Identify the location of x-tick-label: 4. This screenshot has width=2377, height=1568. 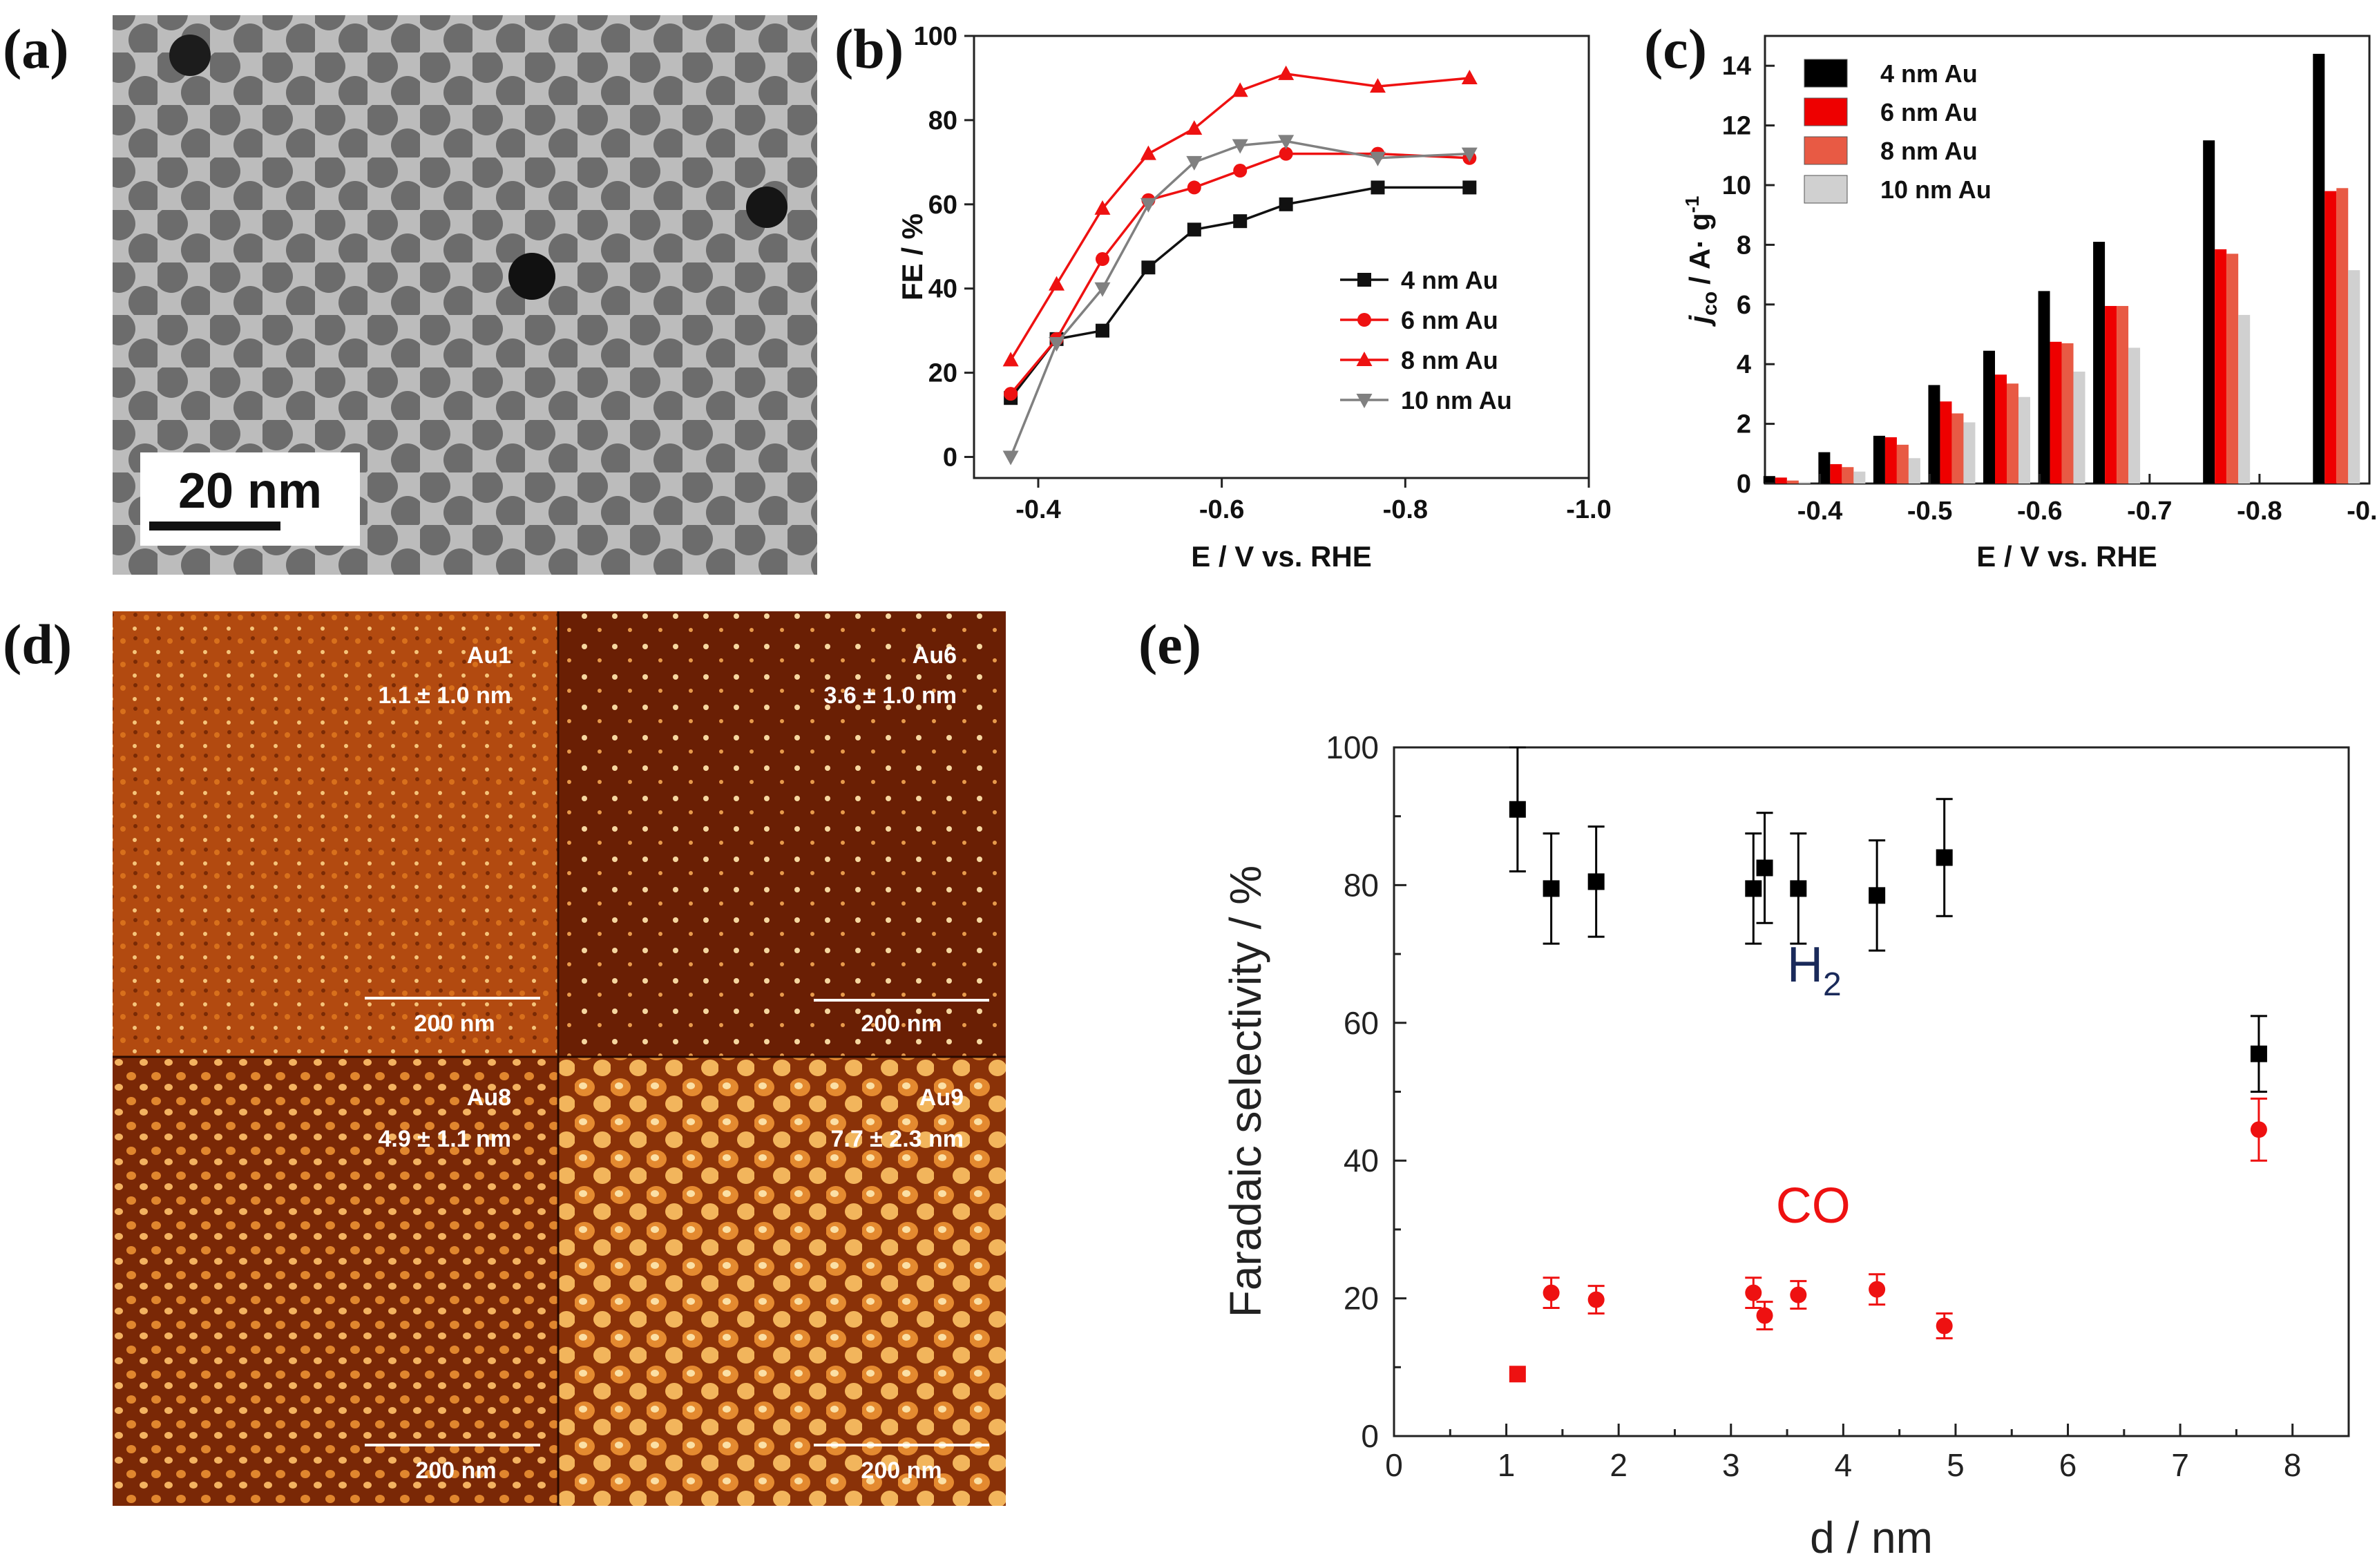
(1844, 1465).